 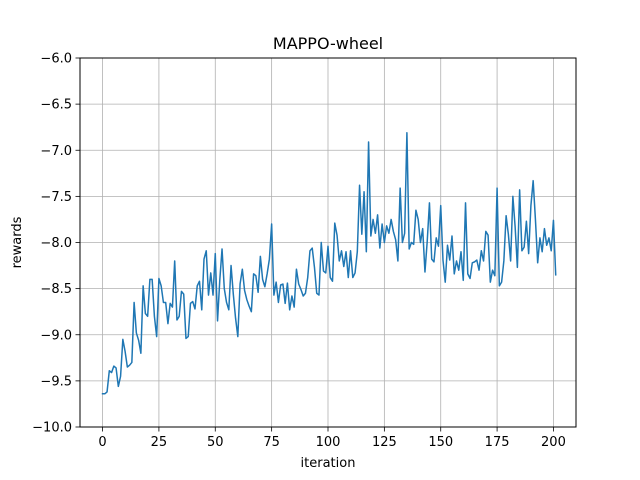 I want to click on x-tick-label: 50, so click(x=215, y=442).